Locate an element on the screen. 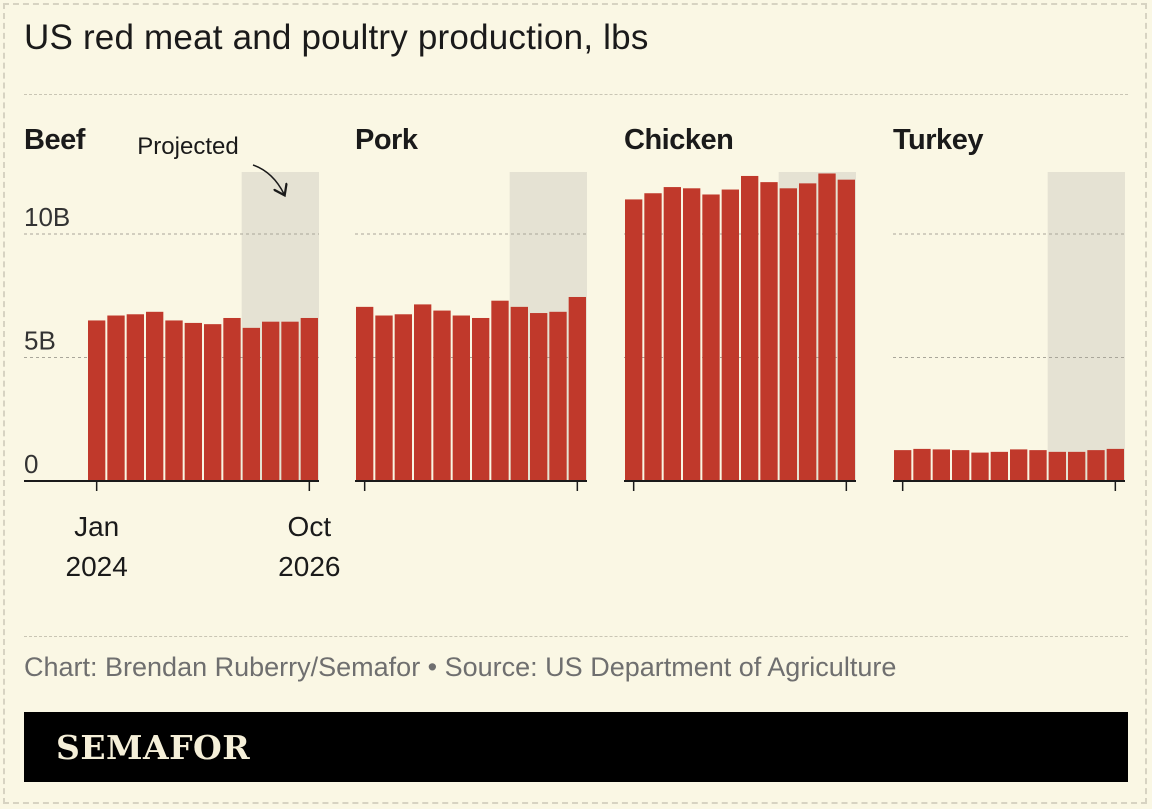 The height and width of the screenshot is (809, 1152). y-tick-label: 10B is located at coordinates (47, 217).